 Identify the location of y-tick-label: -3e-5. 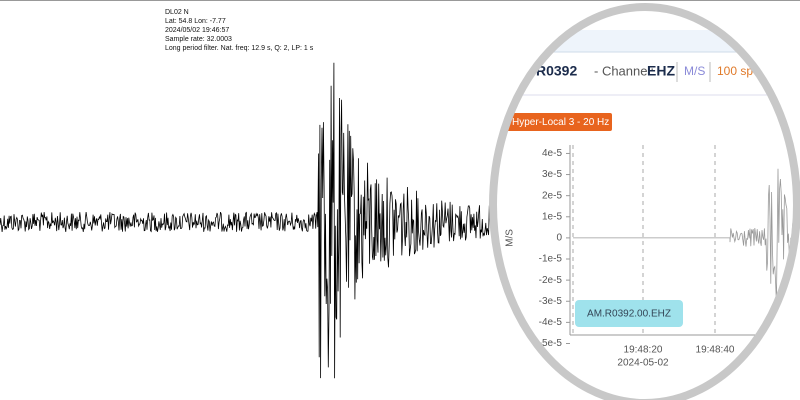
(551, 301).